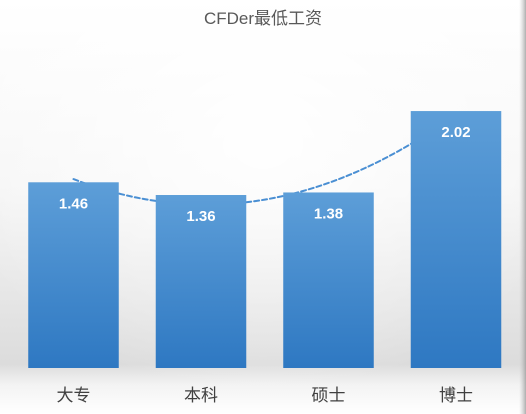  I want to click on data-label: 2.02, so click(455, 132).